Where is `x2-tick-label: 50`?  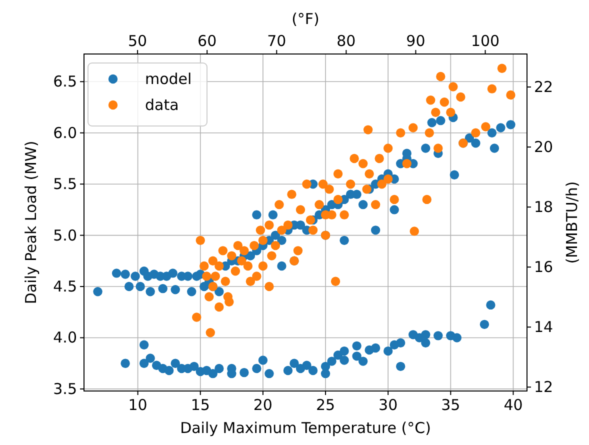
x2-tick-label: 50 is located at coordinates (138, 41).